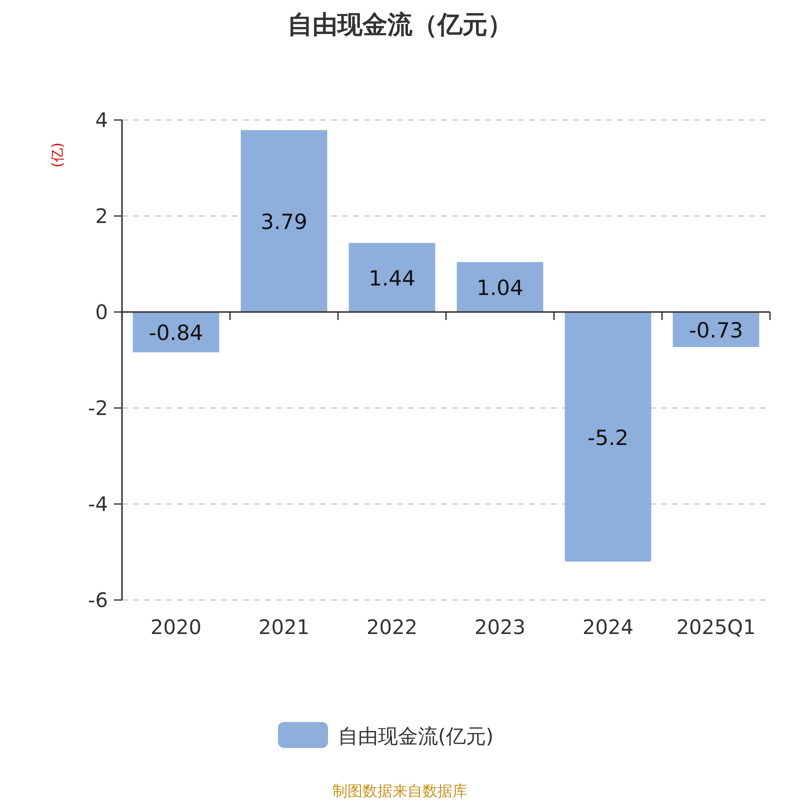  I want to click on x-tick-label: 2020, so click(176, 627).